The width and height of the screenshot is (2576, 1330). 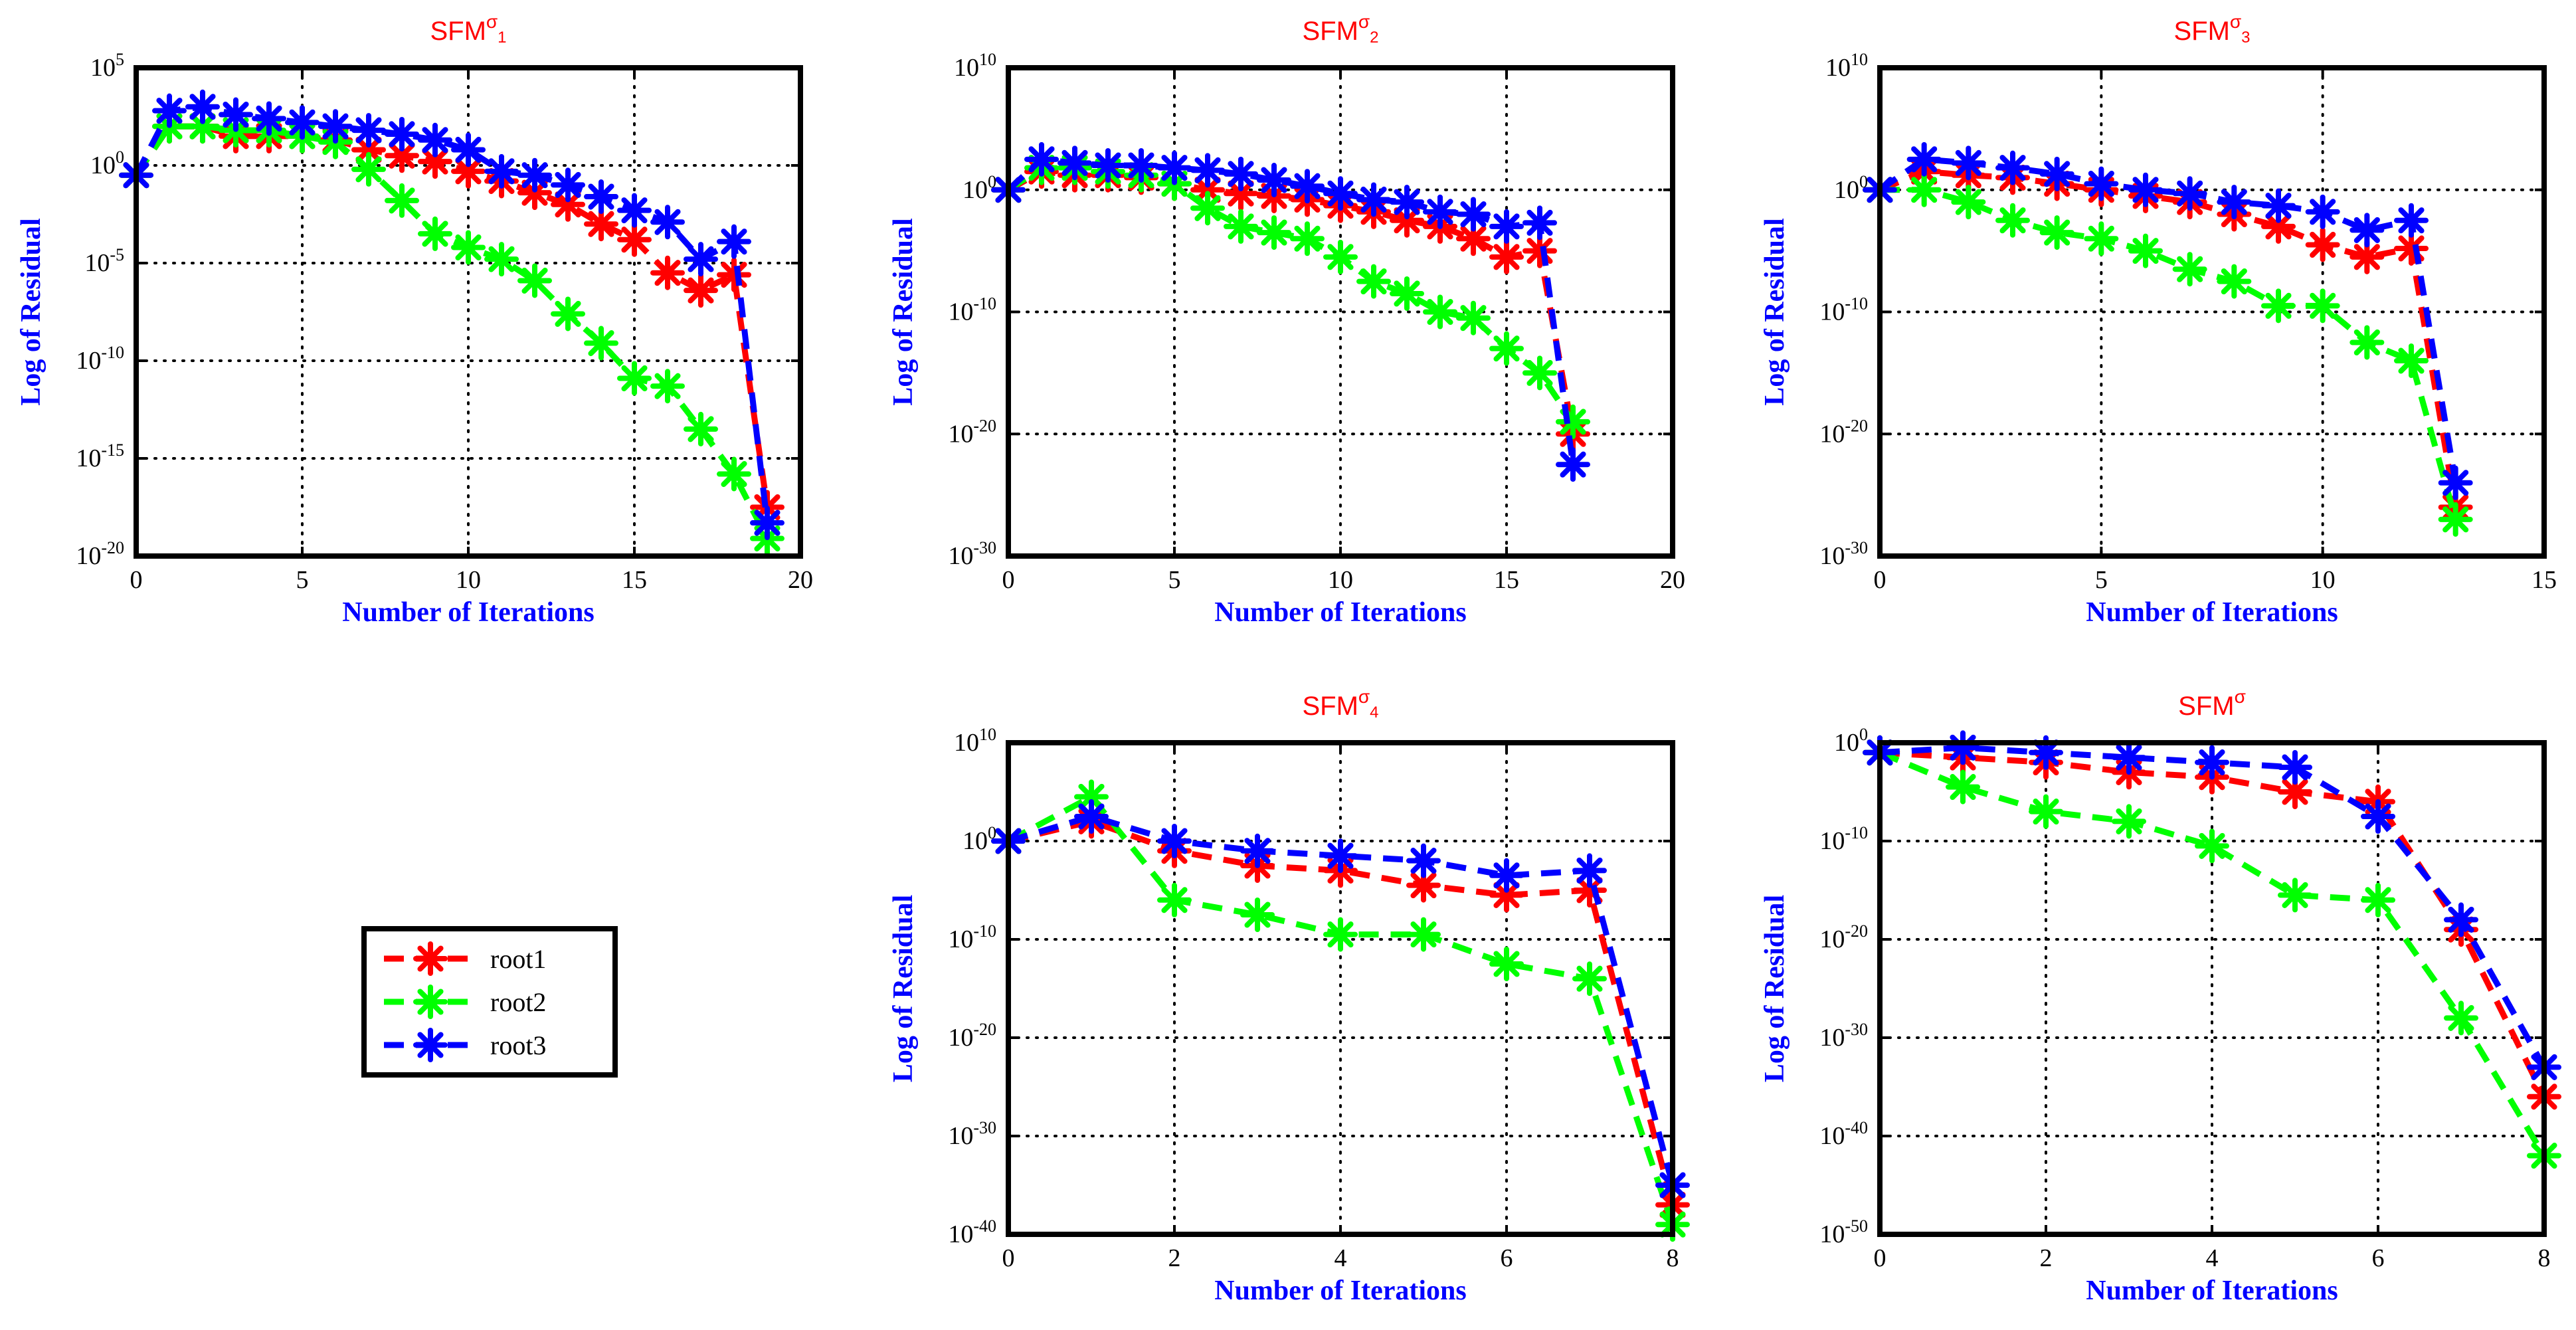 I want to click on series-line-root2, so click(x=2213, y=953).